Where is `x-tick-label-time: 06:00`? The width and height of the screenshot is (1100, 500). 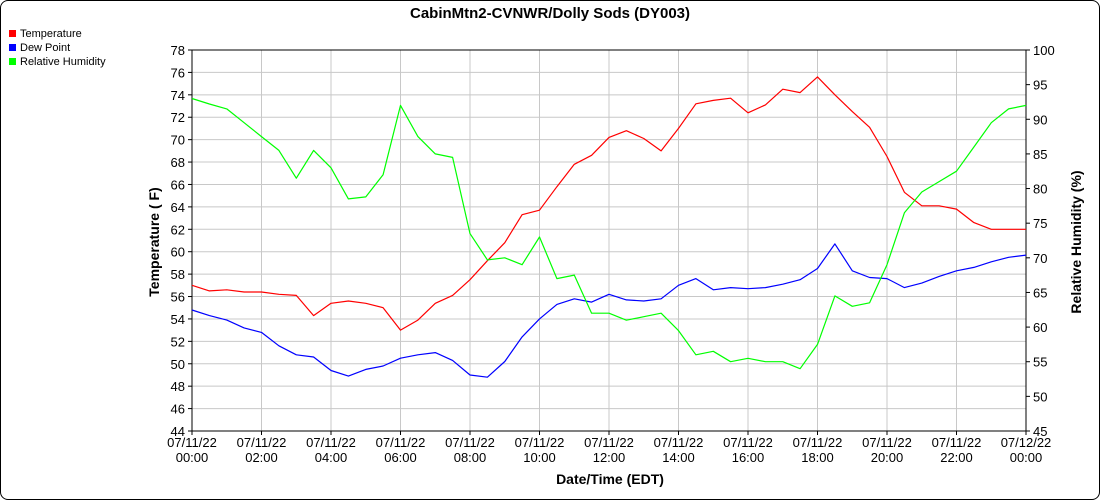
x-tick-label-time: 06:00 is located at coordinates (400, 457).